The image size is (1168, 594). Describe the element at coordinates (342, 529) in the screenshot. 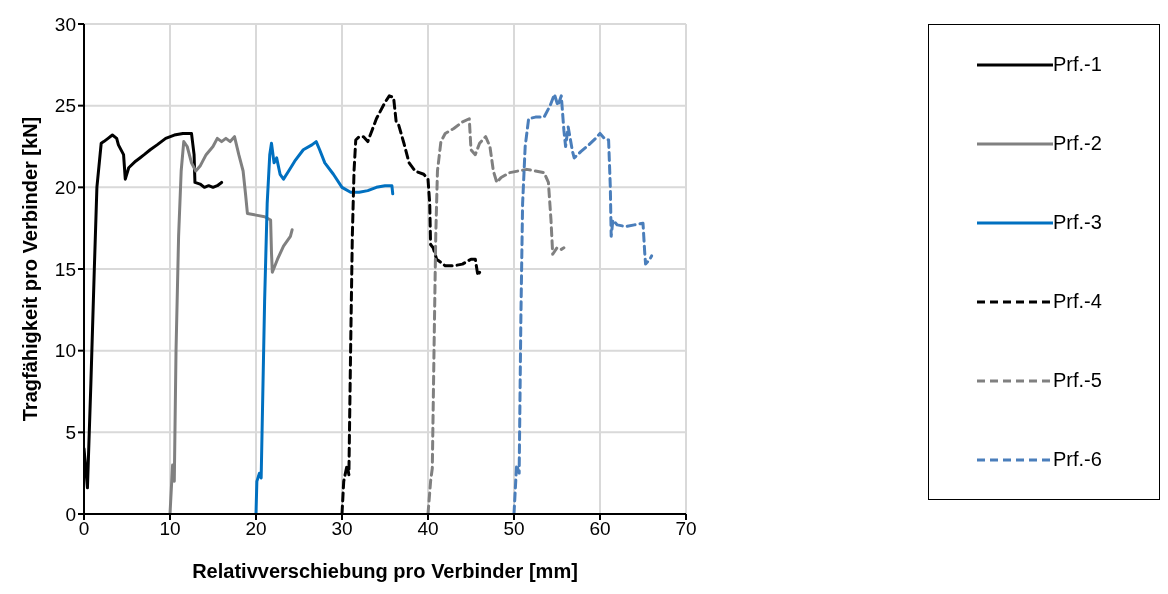

I see `x-tick-label: 30` at that location.